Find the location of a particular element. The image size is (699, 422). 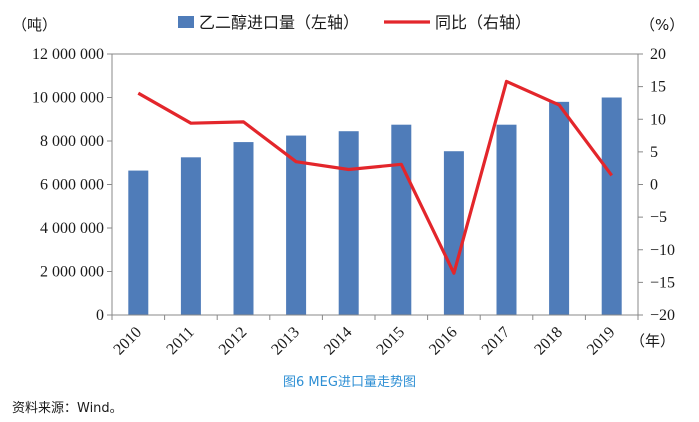

legend-bar-label: 乙二醇进口量（左轴） is located at coordinates (279, 22).